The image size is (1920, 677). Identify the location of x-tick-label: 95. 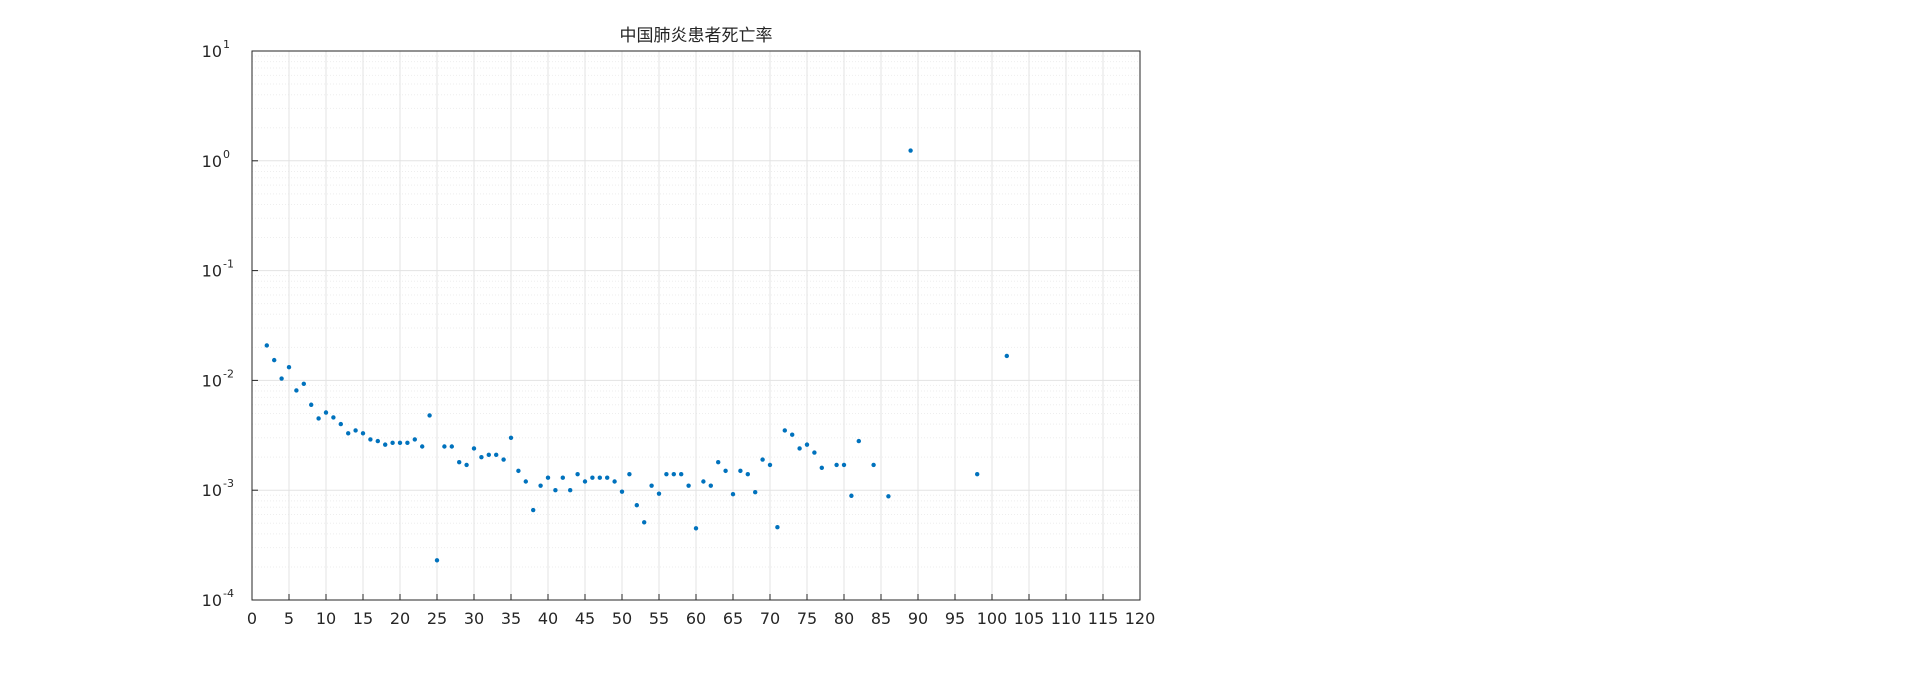
(955, 618).